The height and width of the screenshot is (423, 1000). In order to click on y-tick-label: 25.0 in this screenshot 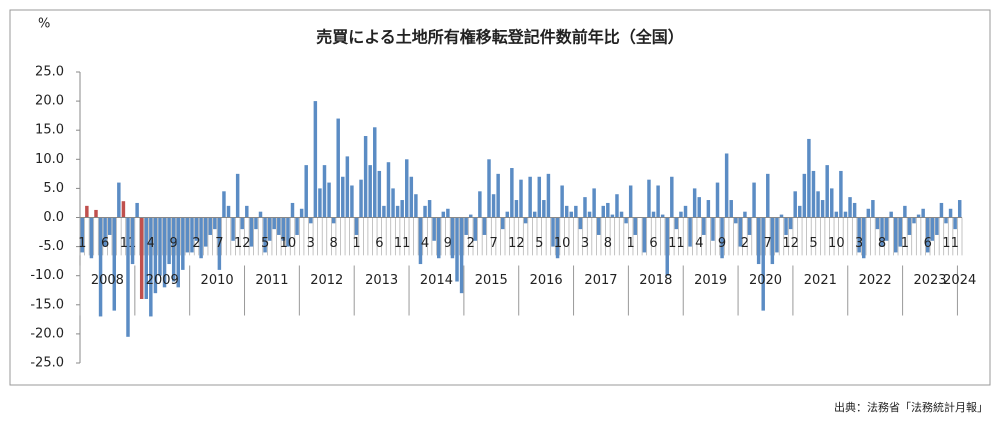, I will do `click(49, 72)`.